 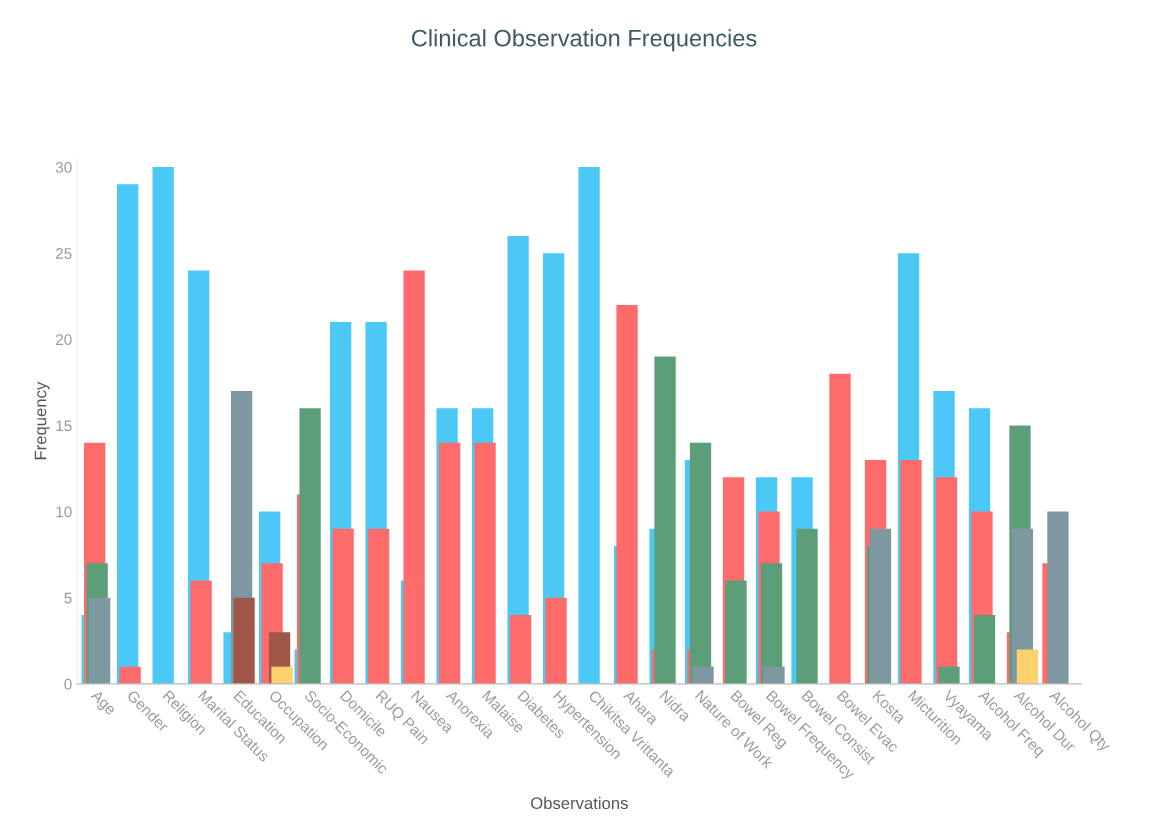 I want to click on x-tick-label: Age, so click(x=102, y=703).